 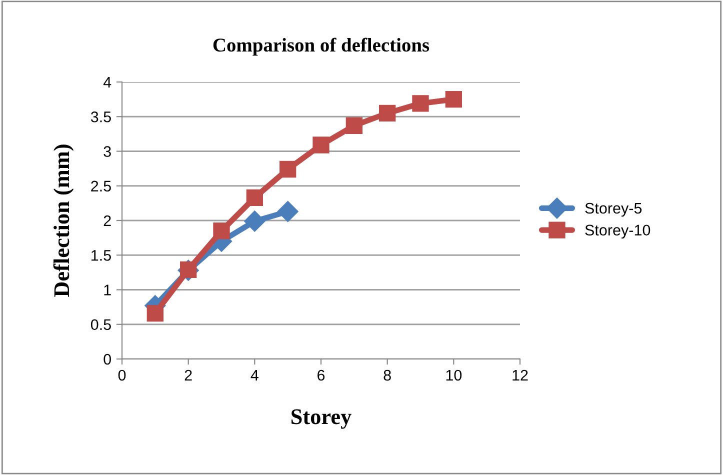 I want to click on y-tick-label: 3.5, so click(x=100, y=116).